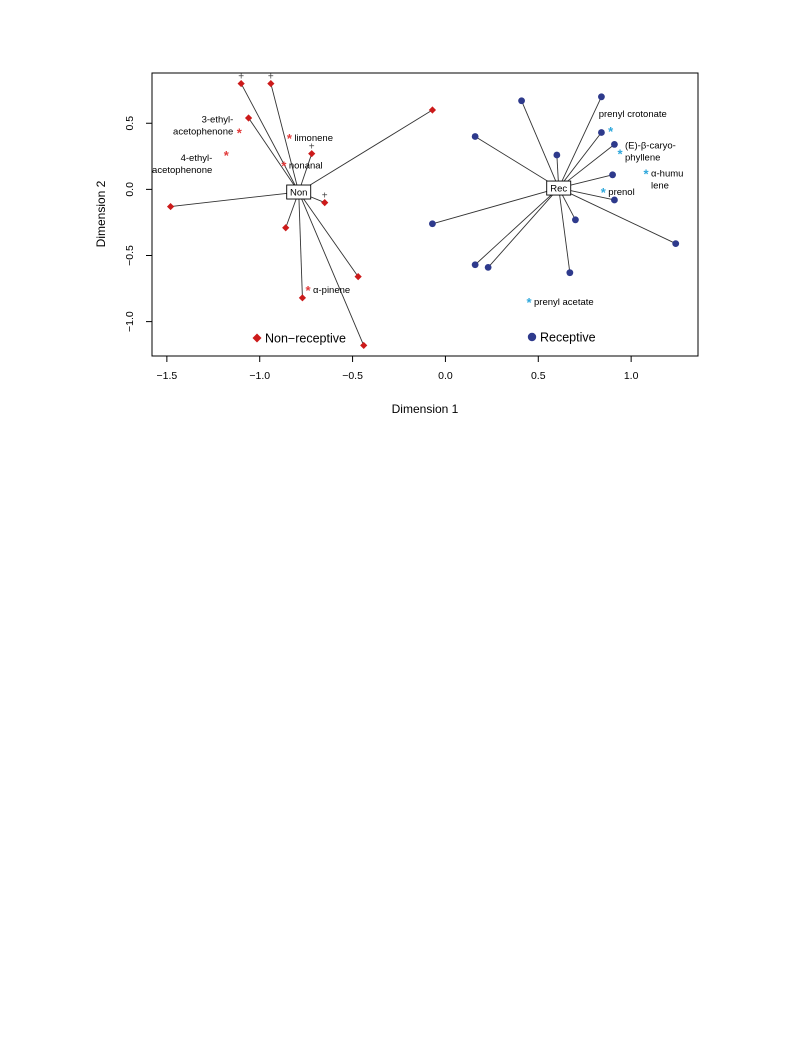 This screenshot has width=793, height=1057. Describe the element at coordinates (631, 376) in the screenshot. I see `x-tick-label: 1.0` at that location.